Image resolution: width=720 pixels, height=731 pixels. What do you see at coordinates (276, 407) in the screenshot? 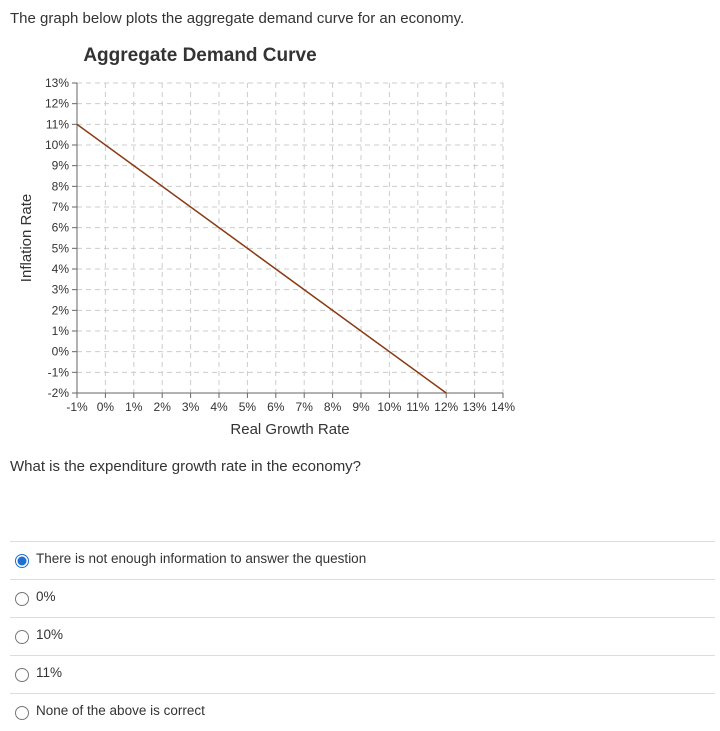
I see `x-tick-label: 6%` at bounding box center [276, 407].